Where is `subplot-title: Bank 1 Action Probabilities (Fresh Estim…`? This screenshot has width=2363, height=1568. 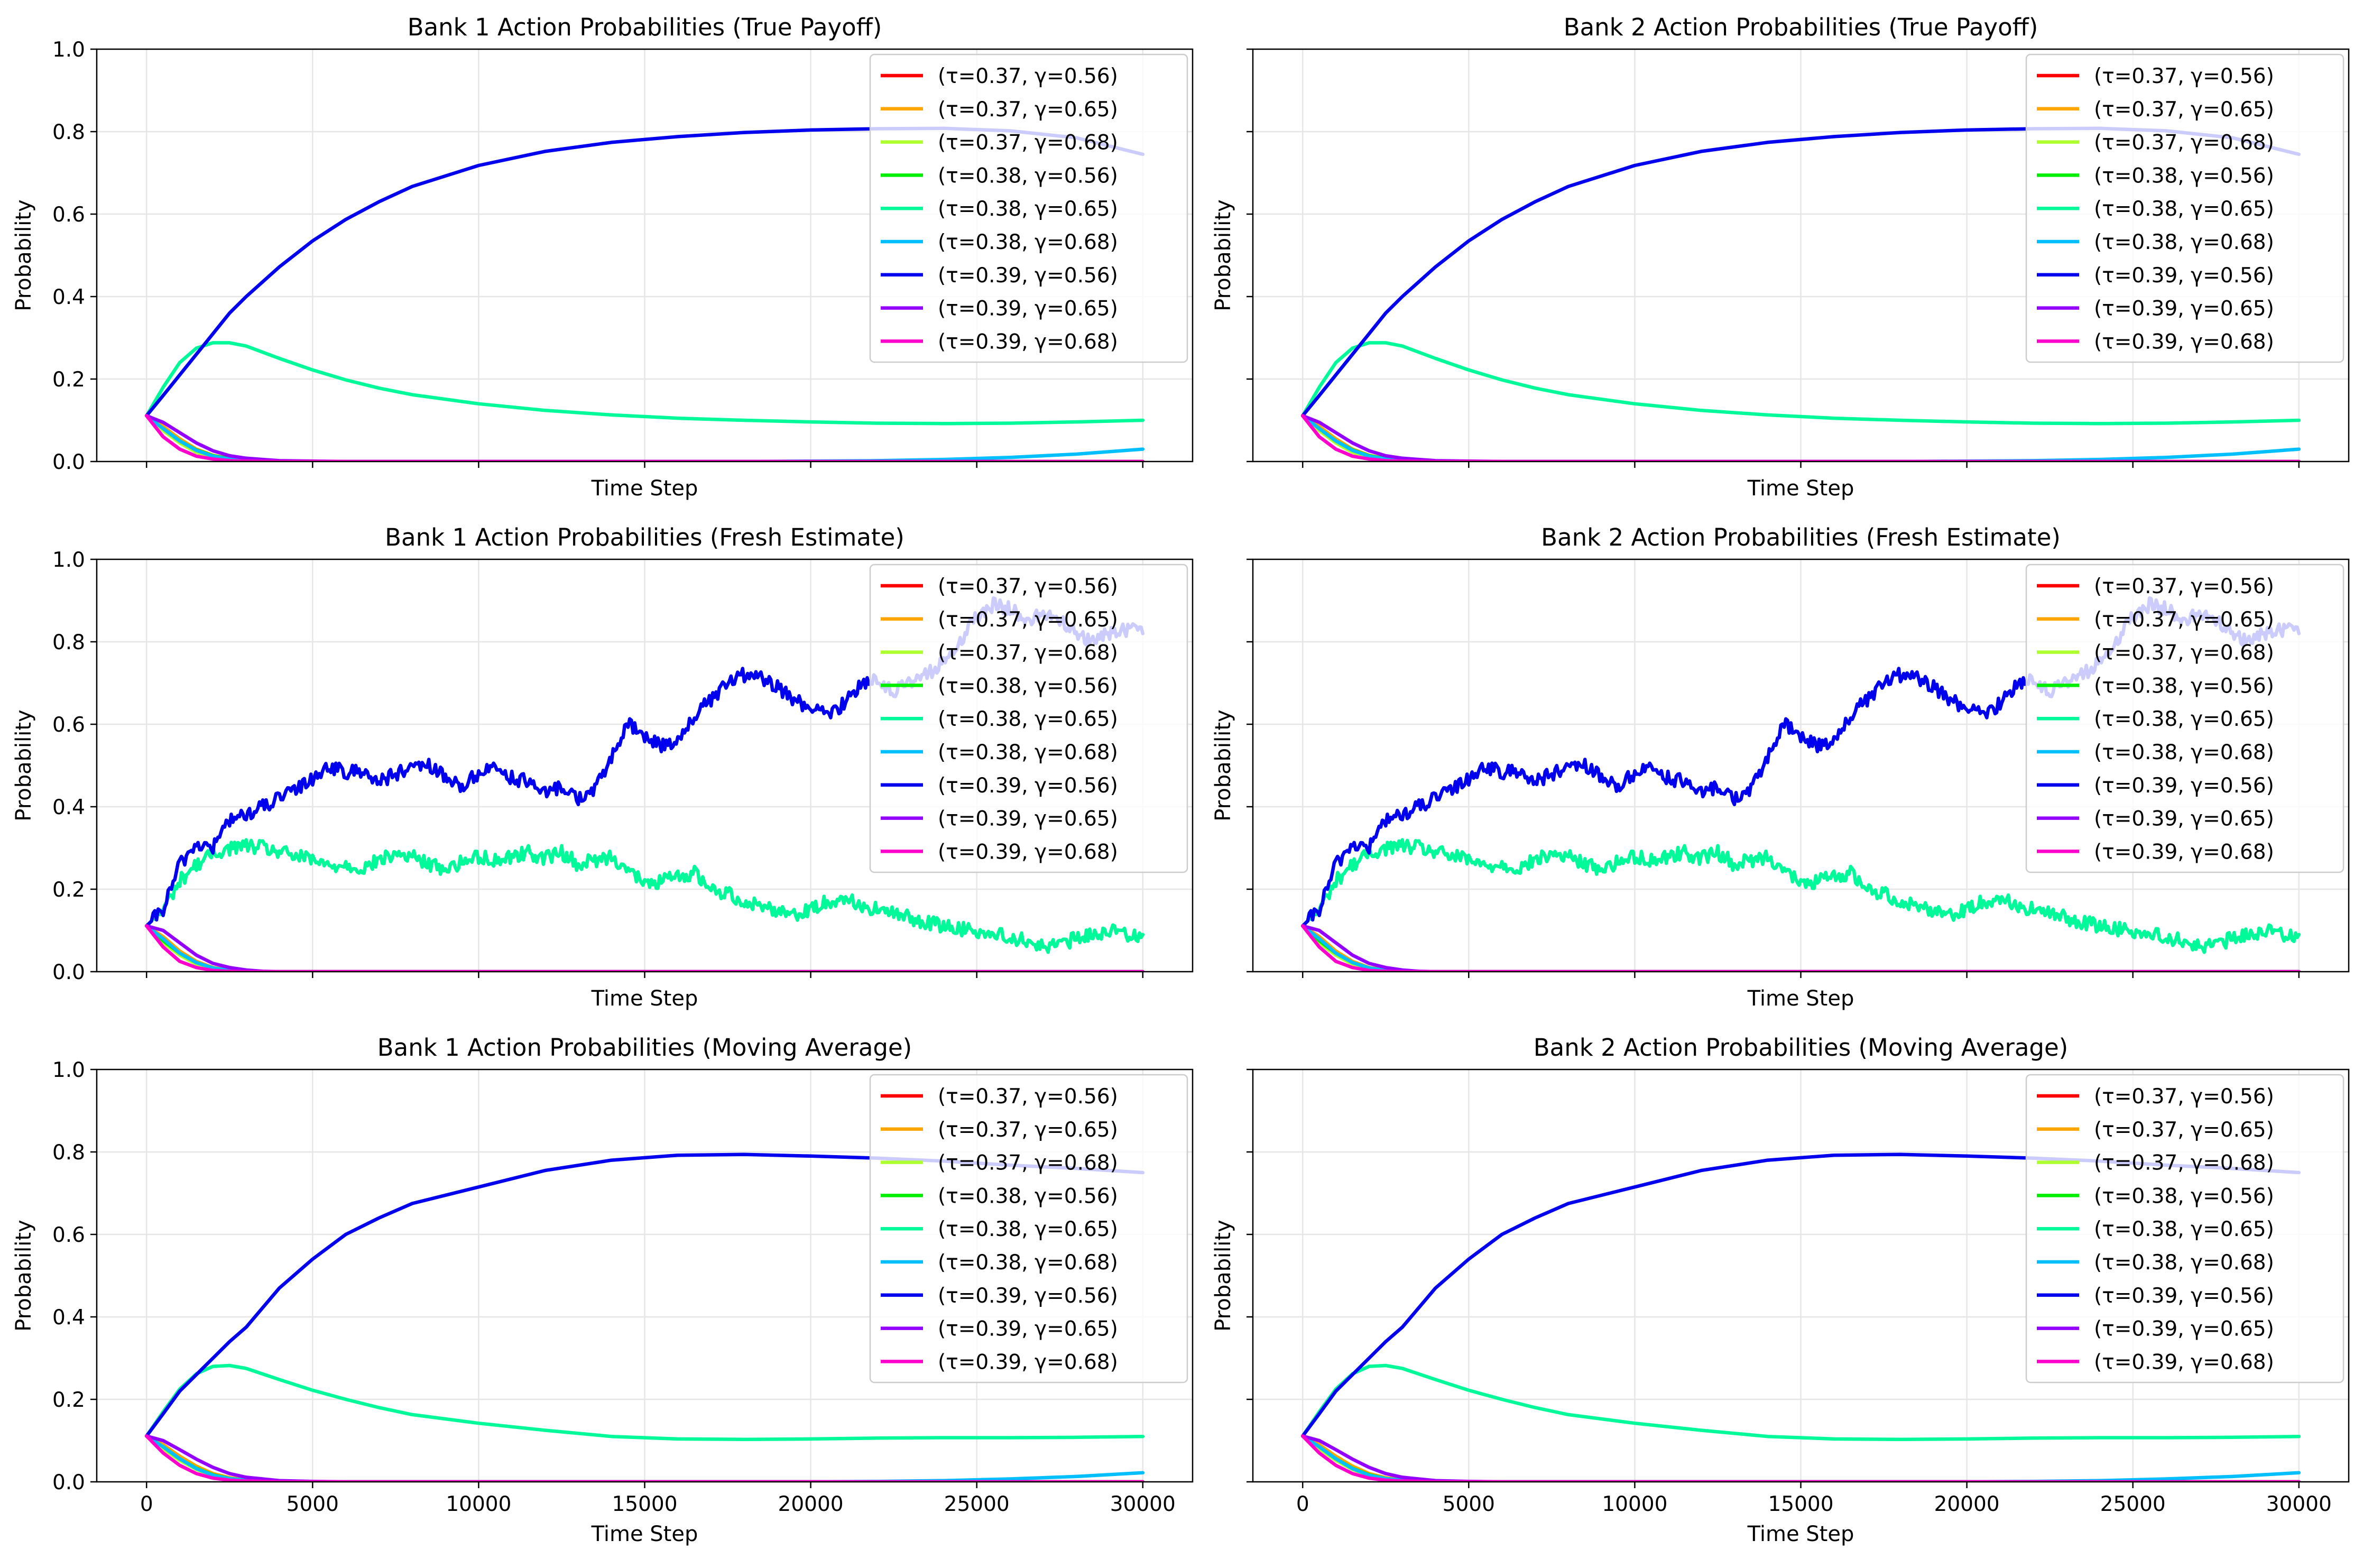
subplot-title: Bank 1 Action Probabilities (Fresh Estim… is located at coordinates (644, 537).